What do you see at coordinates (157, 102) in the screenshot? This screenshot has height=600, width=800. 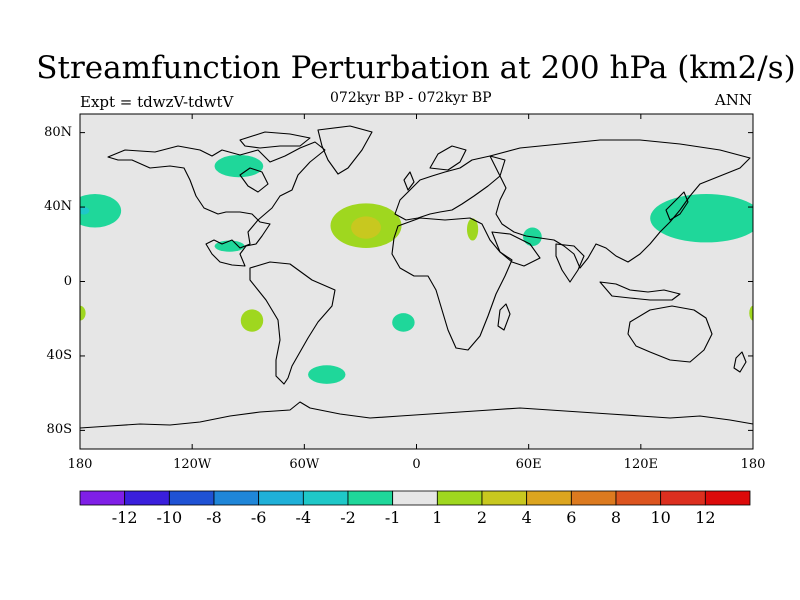 I see `experiment-label: Expt = tdwzV-tdwtV` at bounding box center [157, 102].